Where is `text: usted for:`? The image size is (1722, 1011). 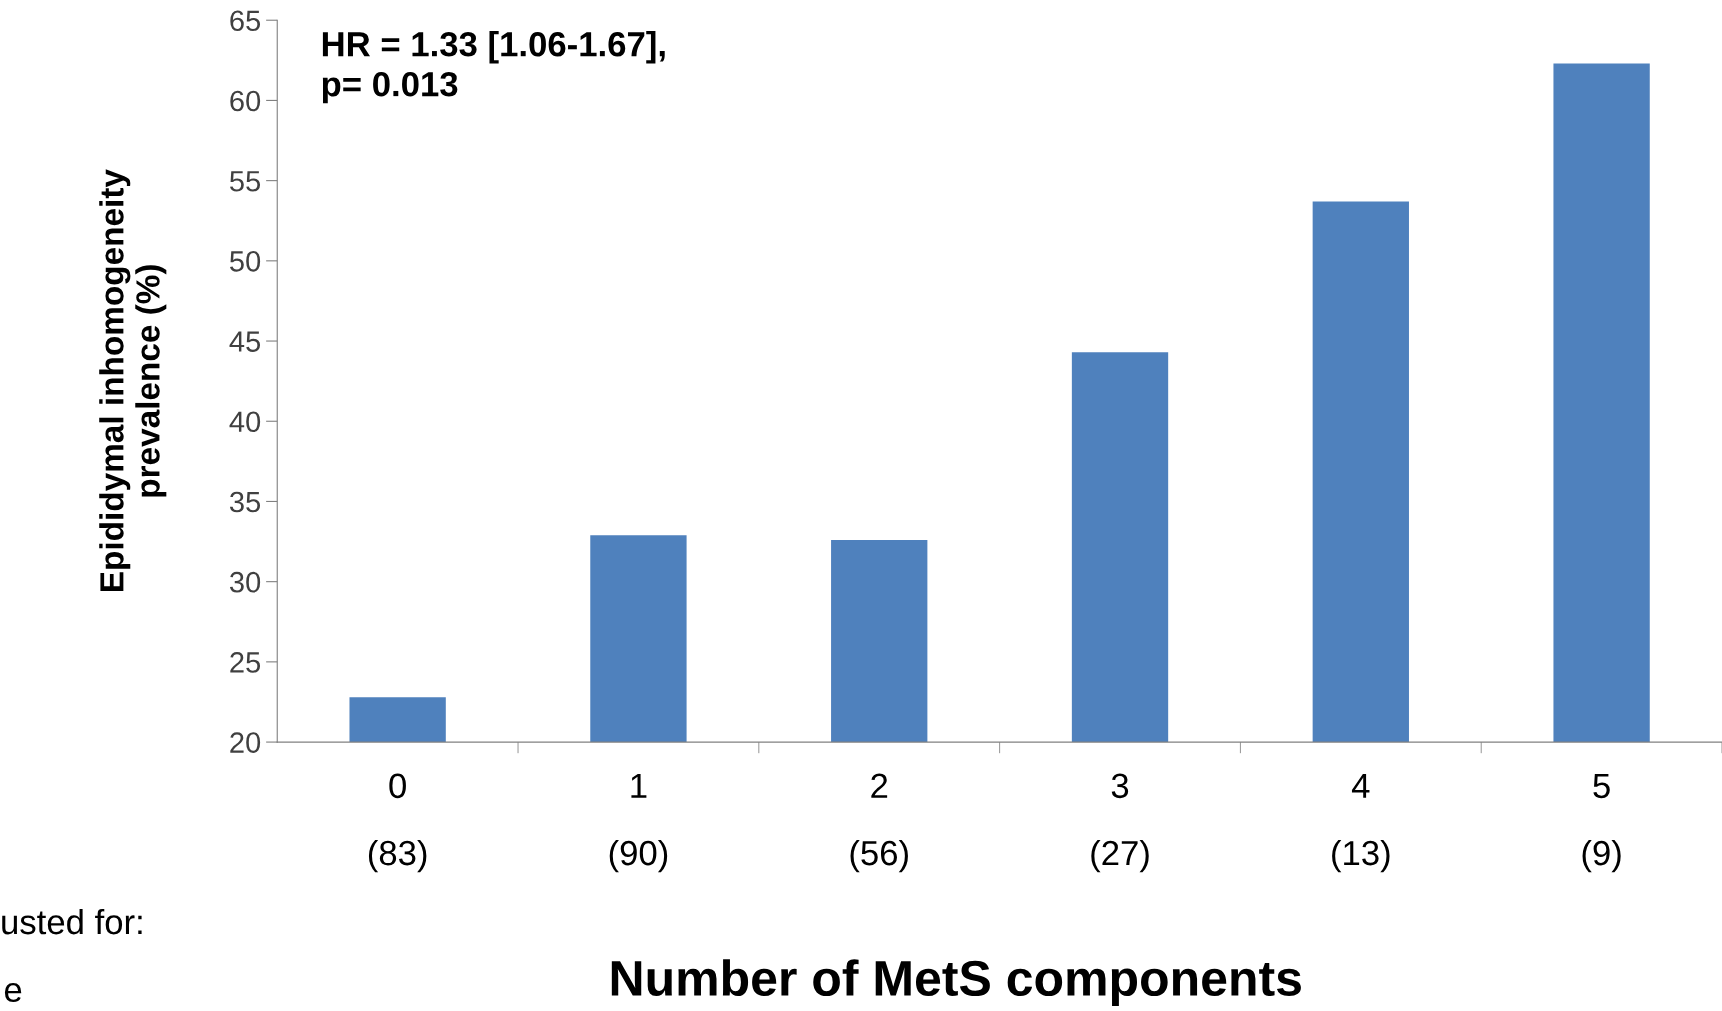
text: usted for: is located at coordinates (72, 921).